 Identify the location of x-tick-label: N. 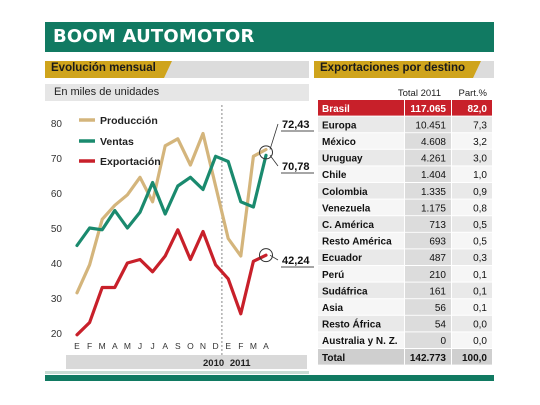
(203, 346).